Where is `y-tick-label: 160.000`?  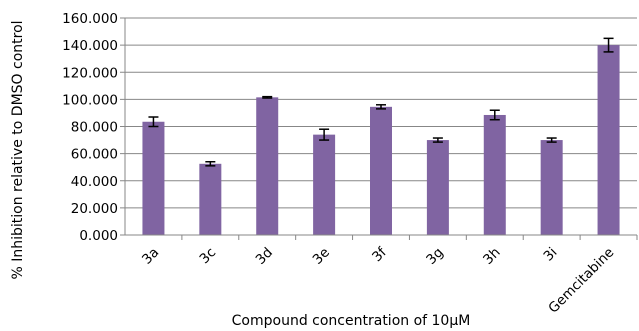 y-tick-label: 160.000 is located at coordinates (90, 19).